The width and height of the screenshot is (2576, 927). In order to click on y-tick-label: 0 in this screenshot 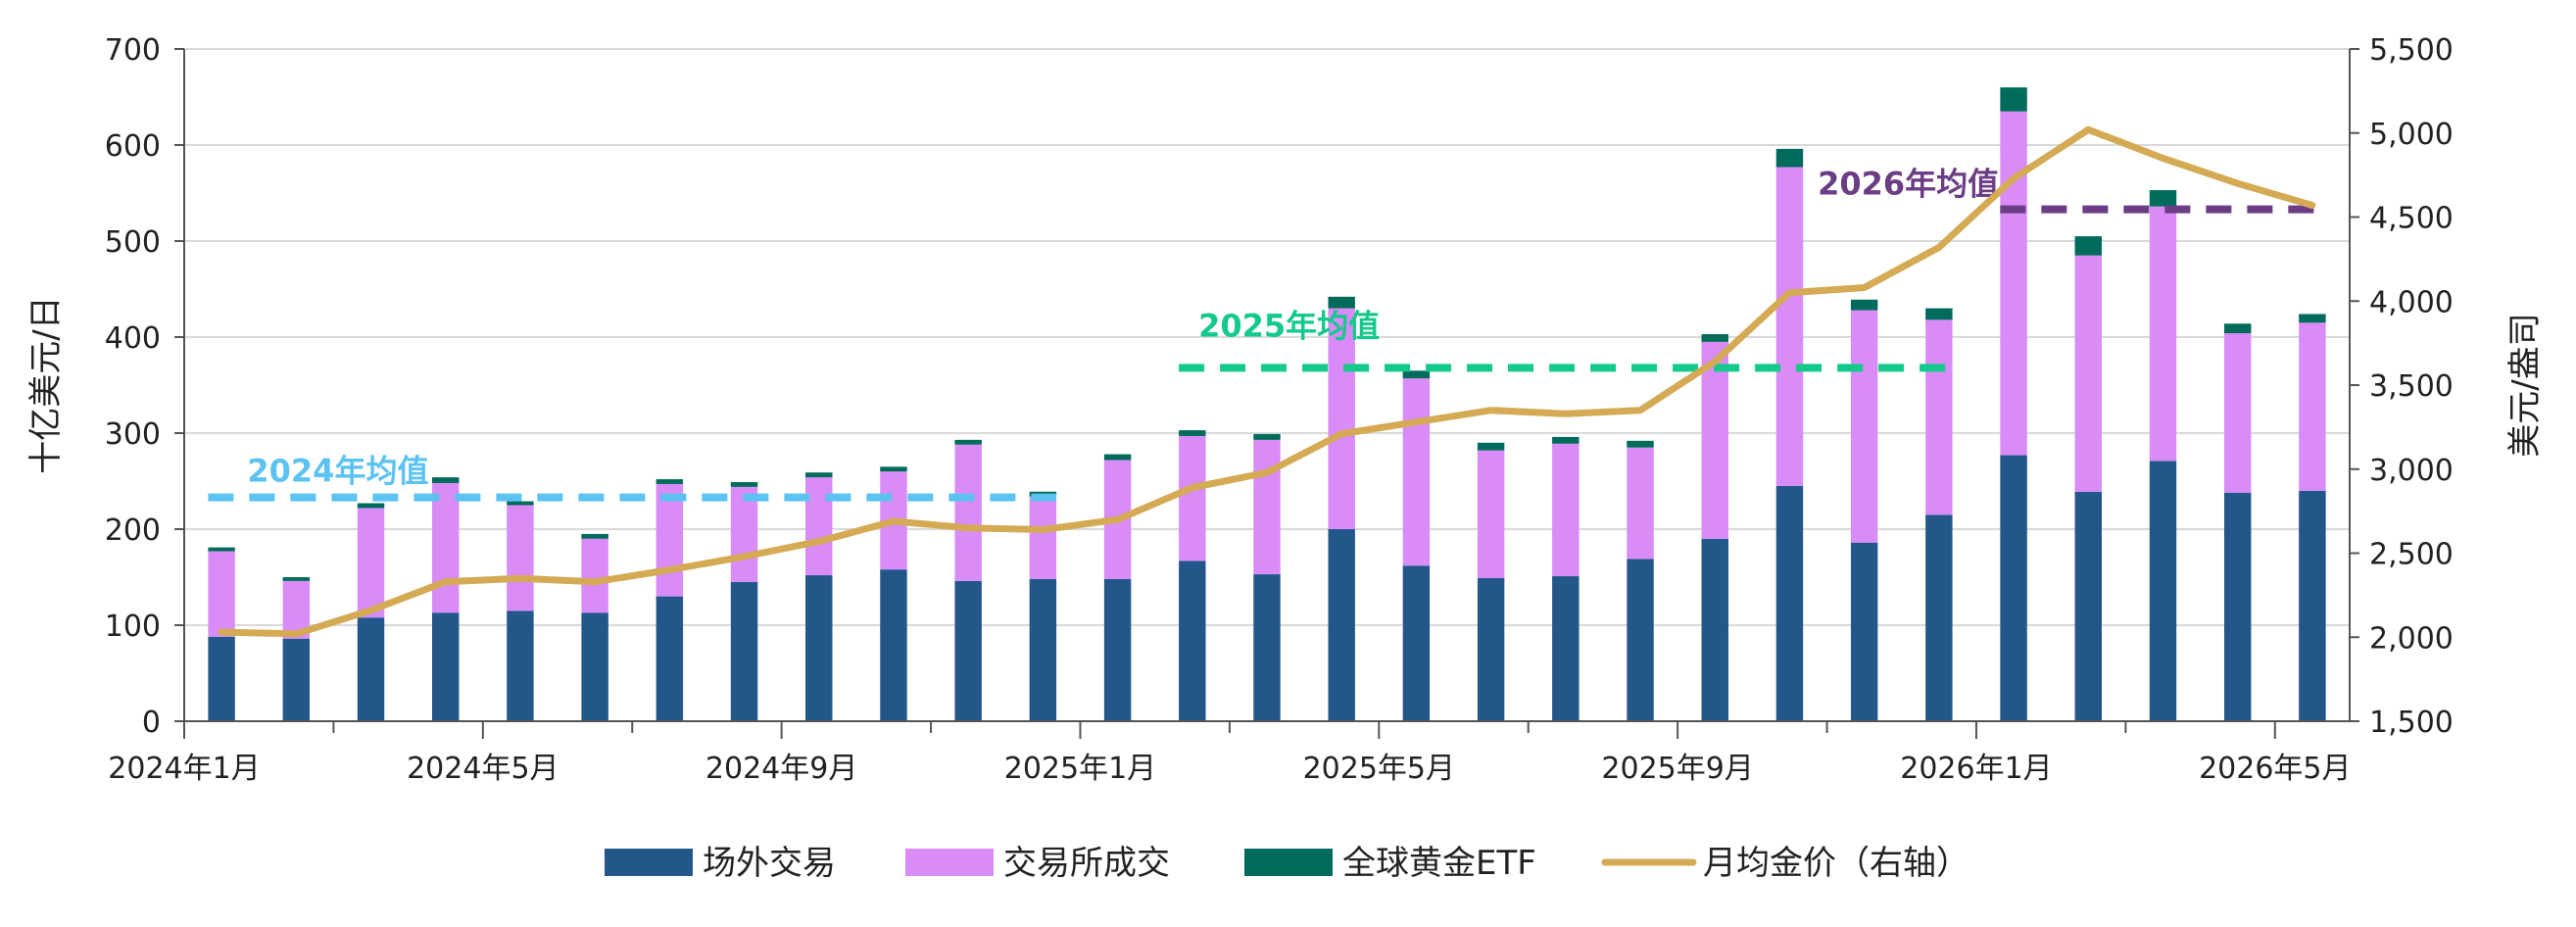, I will do `click(151, 723)`.